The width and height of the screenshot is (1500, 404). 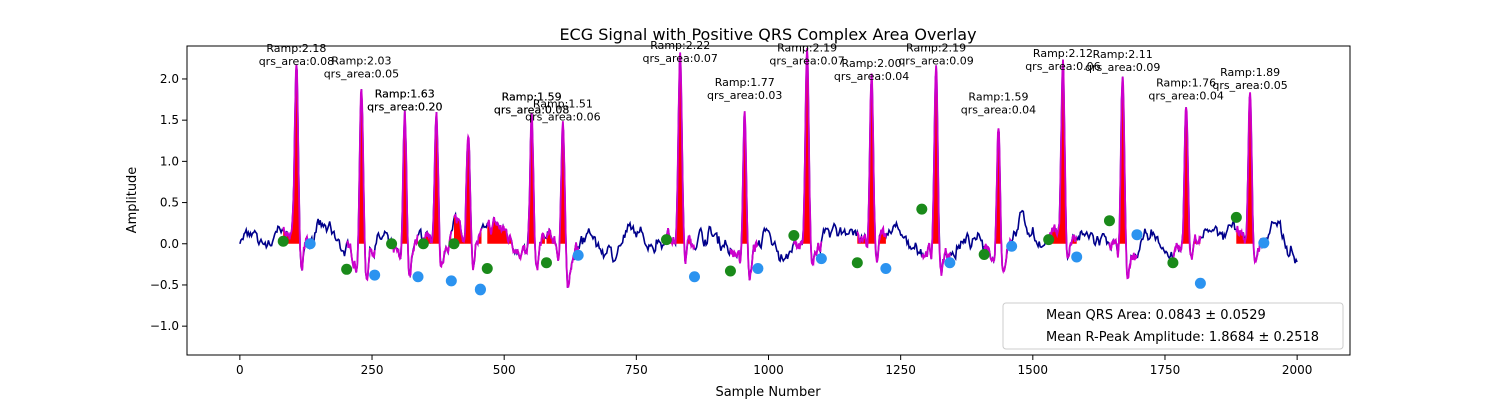 What do you see at coordinates (871, 76) in the screenshot?
I see `qrs-area-label-10: qrs_area:0.04` at bounding box center [871, 76].